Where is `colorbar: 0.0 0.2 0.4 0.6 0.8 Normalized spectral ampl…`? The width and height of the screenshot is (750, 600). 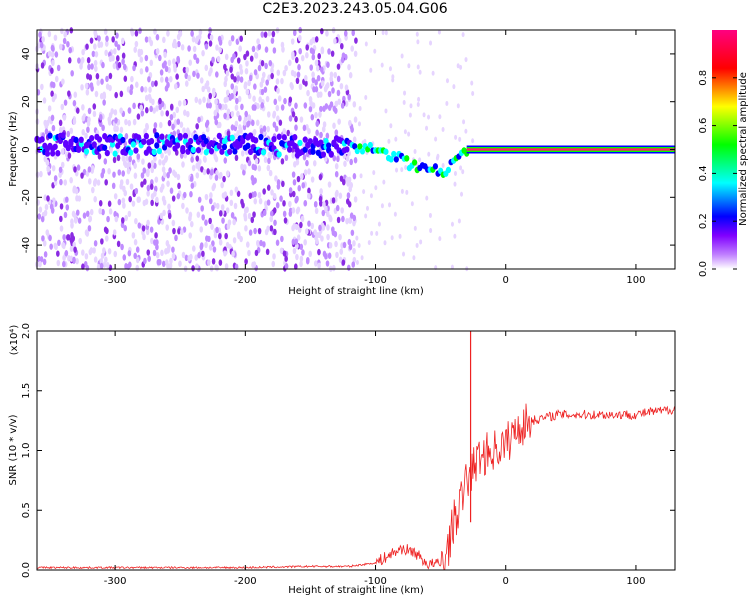
colorbar: 0.0 0.2 0.4 0.6 0.8 Normalized spectral ampl… is located at coordinates (723, 153).